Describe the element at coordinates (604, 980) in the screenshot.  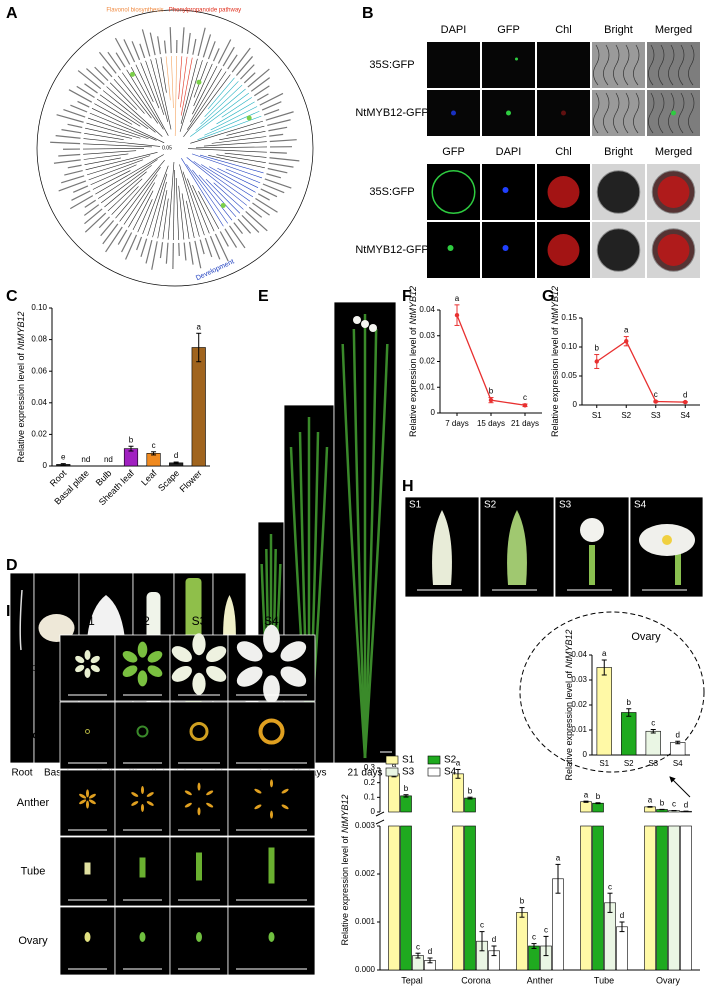
I see `x-tick-label: Tube` at that location.